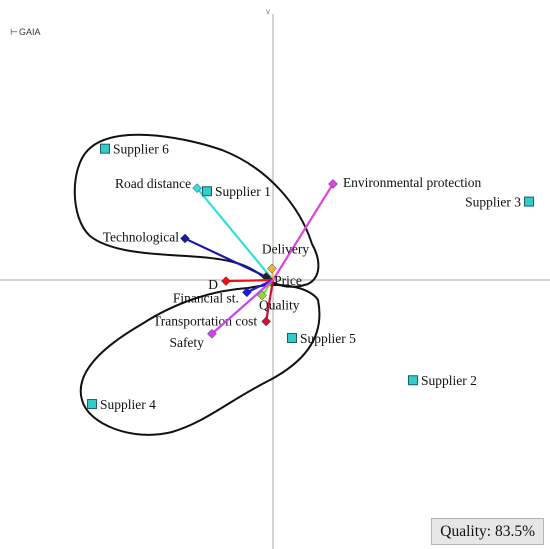 The image size is (550, 549). What do you see at coordinates (262, 295) in the screenshot?
I see `criterion-marker-quality` at bounding box center [262, 295].